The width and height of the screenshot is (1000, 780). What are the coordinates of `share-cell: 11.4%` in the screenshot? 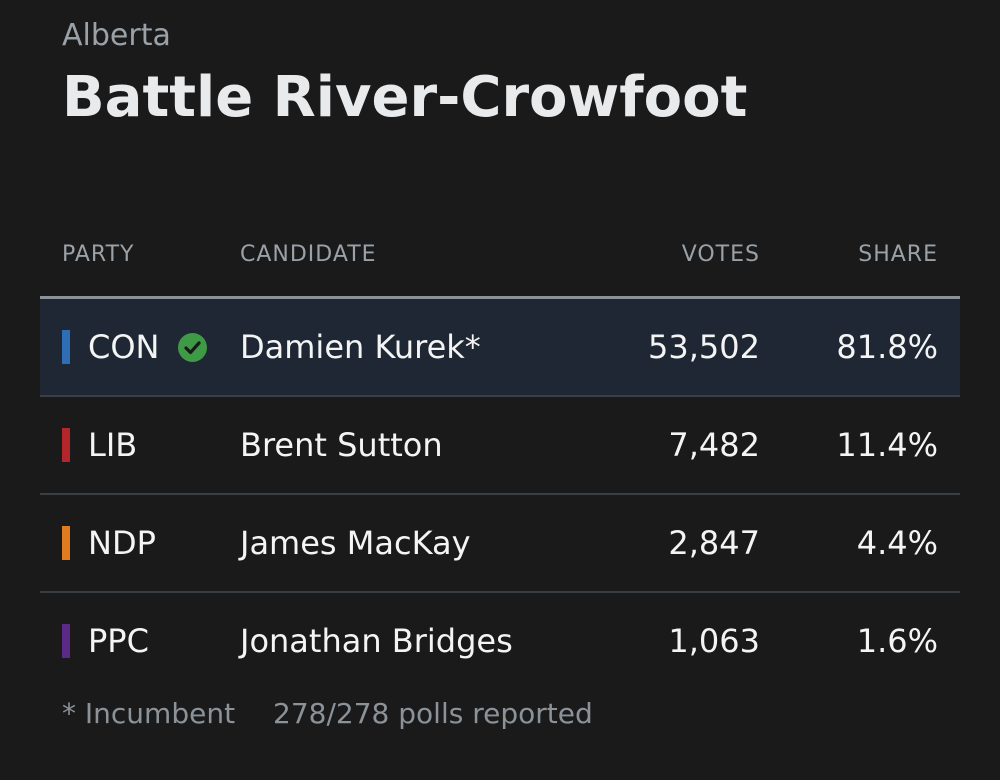 It's located at (887, 445).